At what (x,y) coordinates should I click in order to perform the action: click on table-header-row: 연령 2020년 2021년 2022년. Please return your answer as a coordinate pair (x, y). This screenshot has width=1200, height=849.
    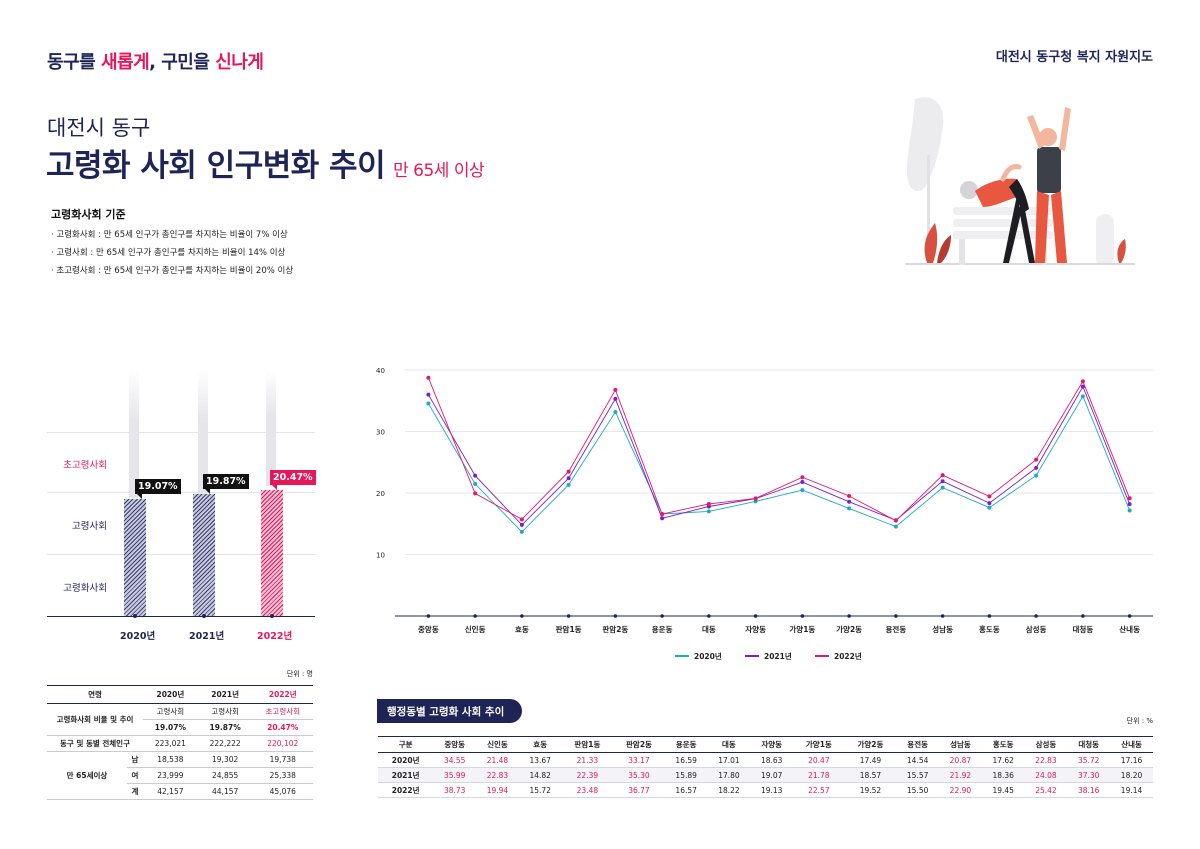
    Looking at the image, I should click on (180, 694).